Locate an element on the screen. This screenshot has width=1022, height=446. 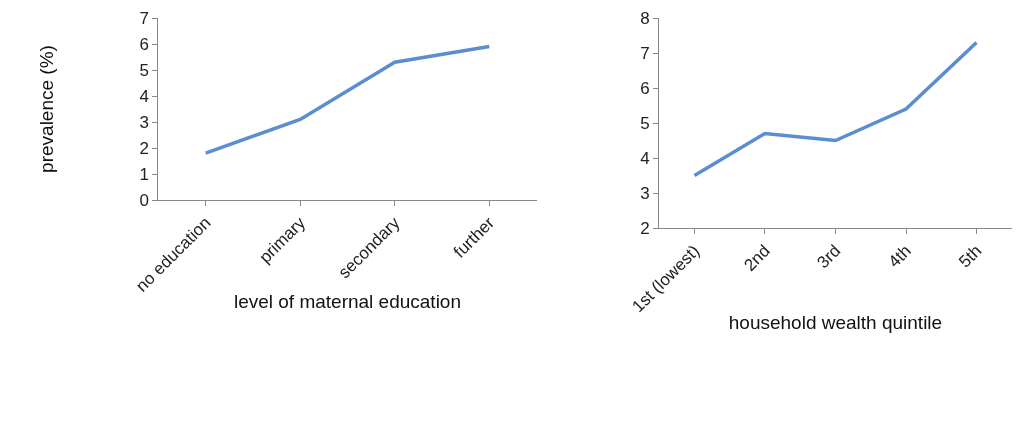
y-tick-label: 0 is located at coordinates (144, 200).